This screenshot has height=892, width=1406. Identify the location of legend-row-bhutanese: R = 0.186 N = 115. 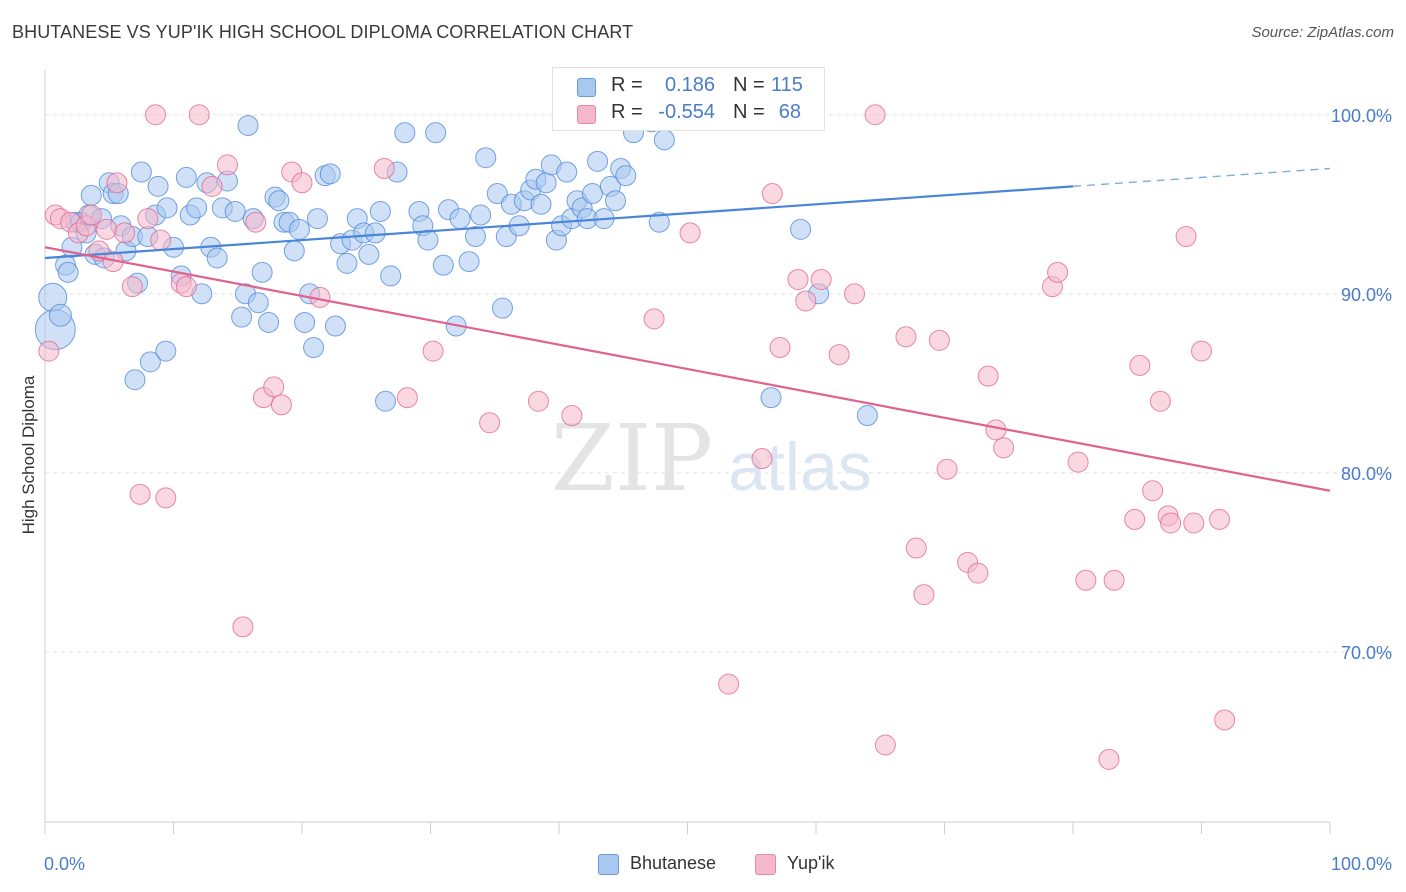
(688, 86).